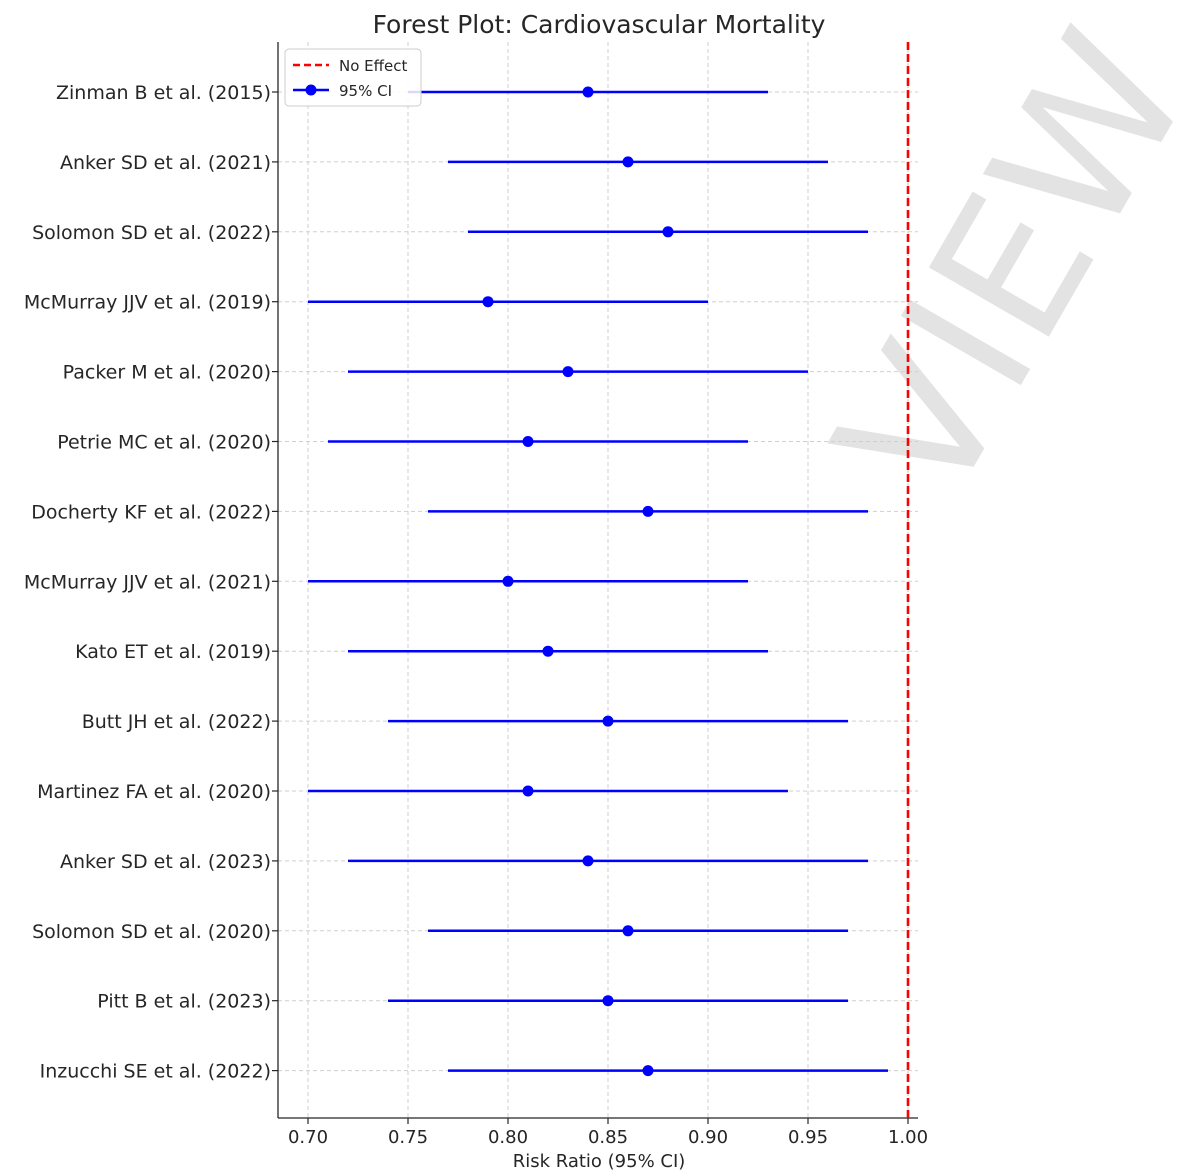 The width and height of the screenshot is (1189, 1171). I want to click on study-label: Zinman B et al. (2015), so click(163, 93).